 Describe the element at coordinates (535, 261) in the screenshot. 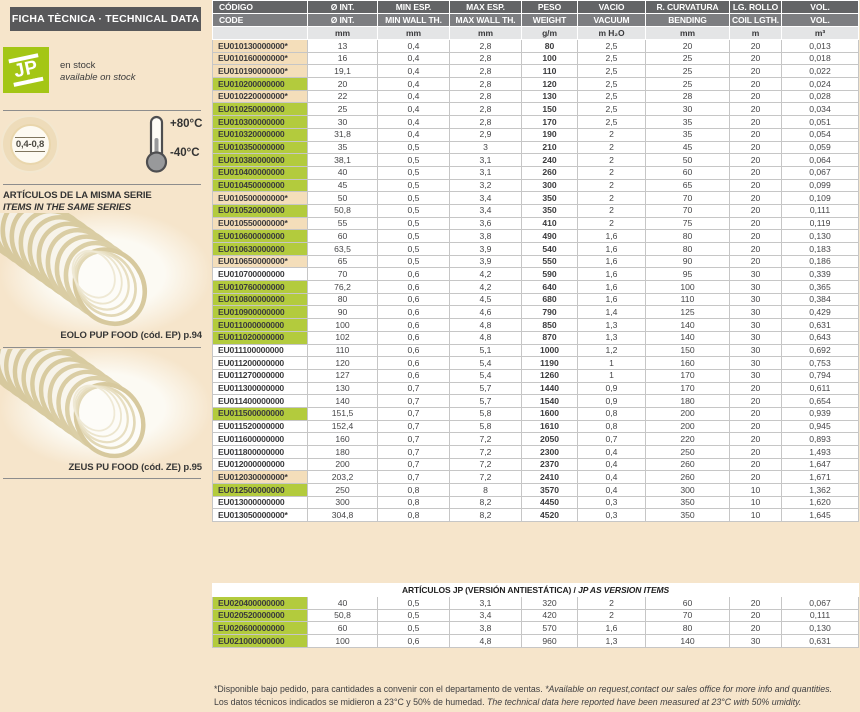

I see `table-row: EU010650000000* 65 0,5 3,9 550 1,6 90 20 0,186` at that location.